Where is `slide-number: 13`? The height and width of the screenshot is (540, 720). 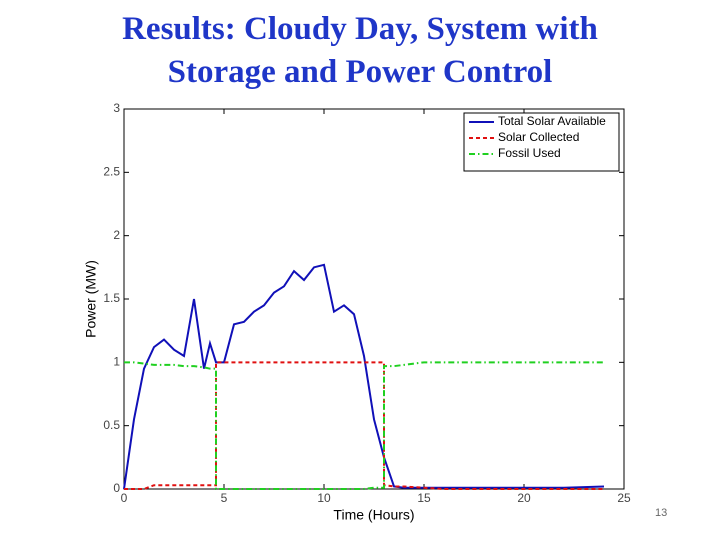
slide-number: 13 is located at coordinates (661, 513).